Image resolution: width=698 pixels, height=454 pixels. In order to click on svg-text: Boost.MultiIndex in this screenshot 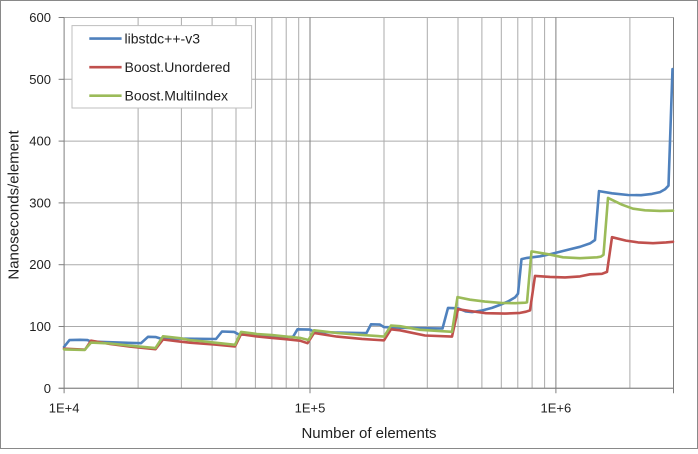, I will do `click(177, 96)`.